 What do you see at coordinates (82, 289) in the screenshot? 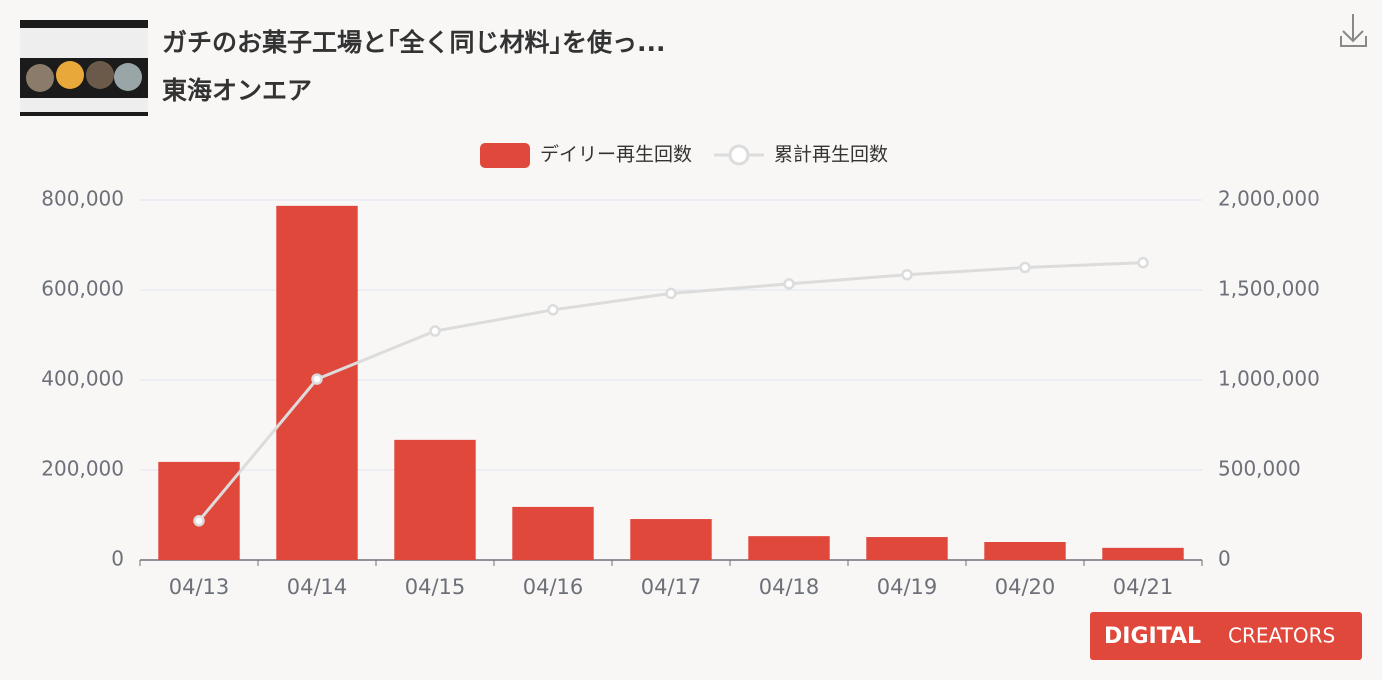
I see `y-tick-label: 600,000` at bounding box center [82, 289].